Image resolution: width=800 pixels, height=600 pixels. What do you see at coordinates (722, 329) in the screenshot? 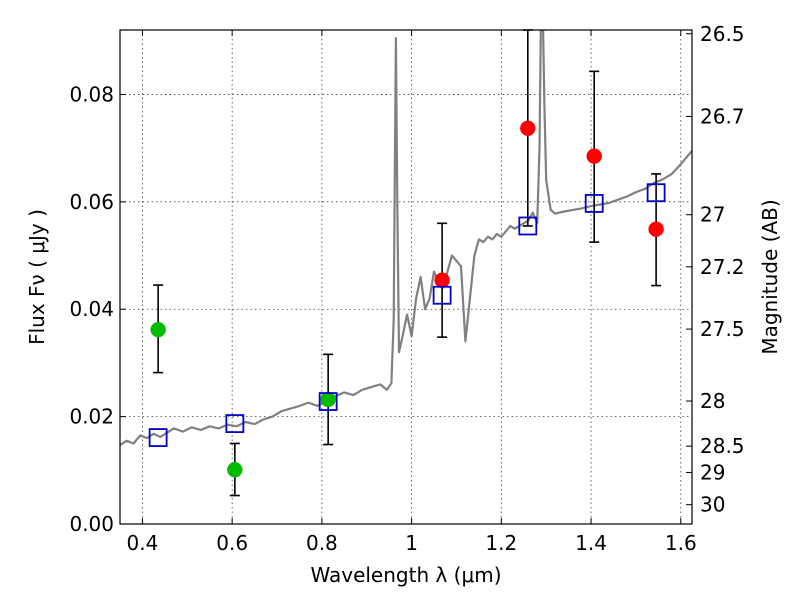
I see `right-tick-label-4: 27.5` at bounding box center [722, 329].